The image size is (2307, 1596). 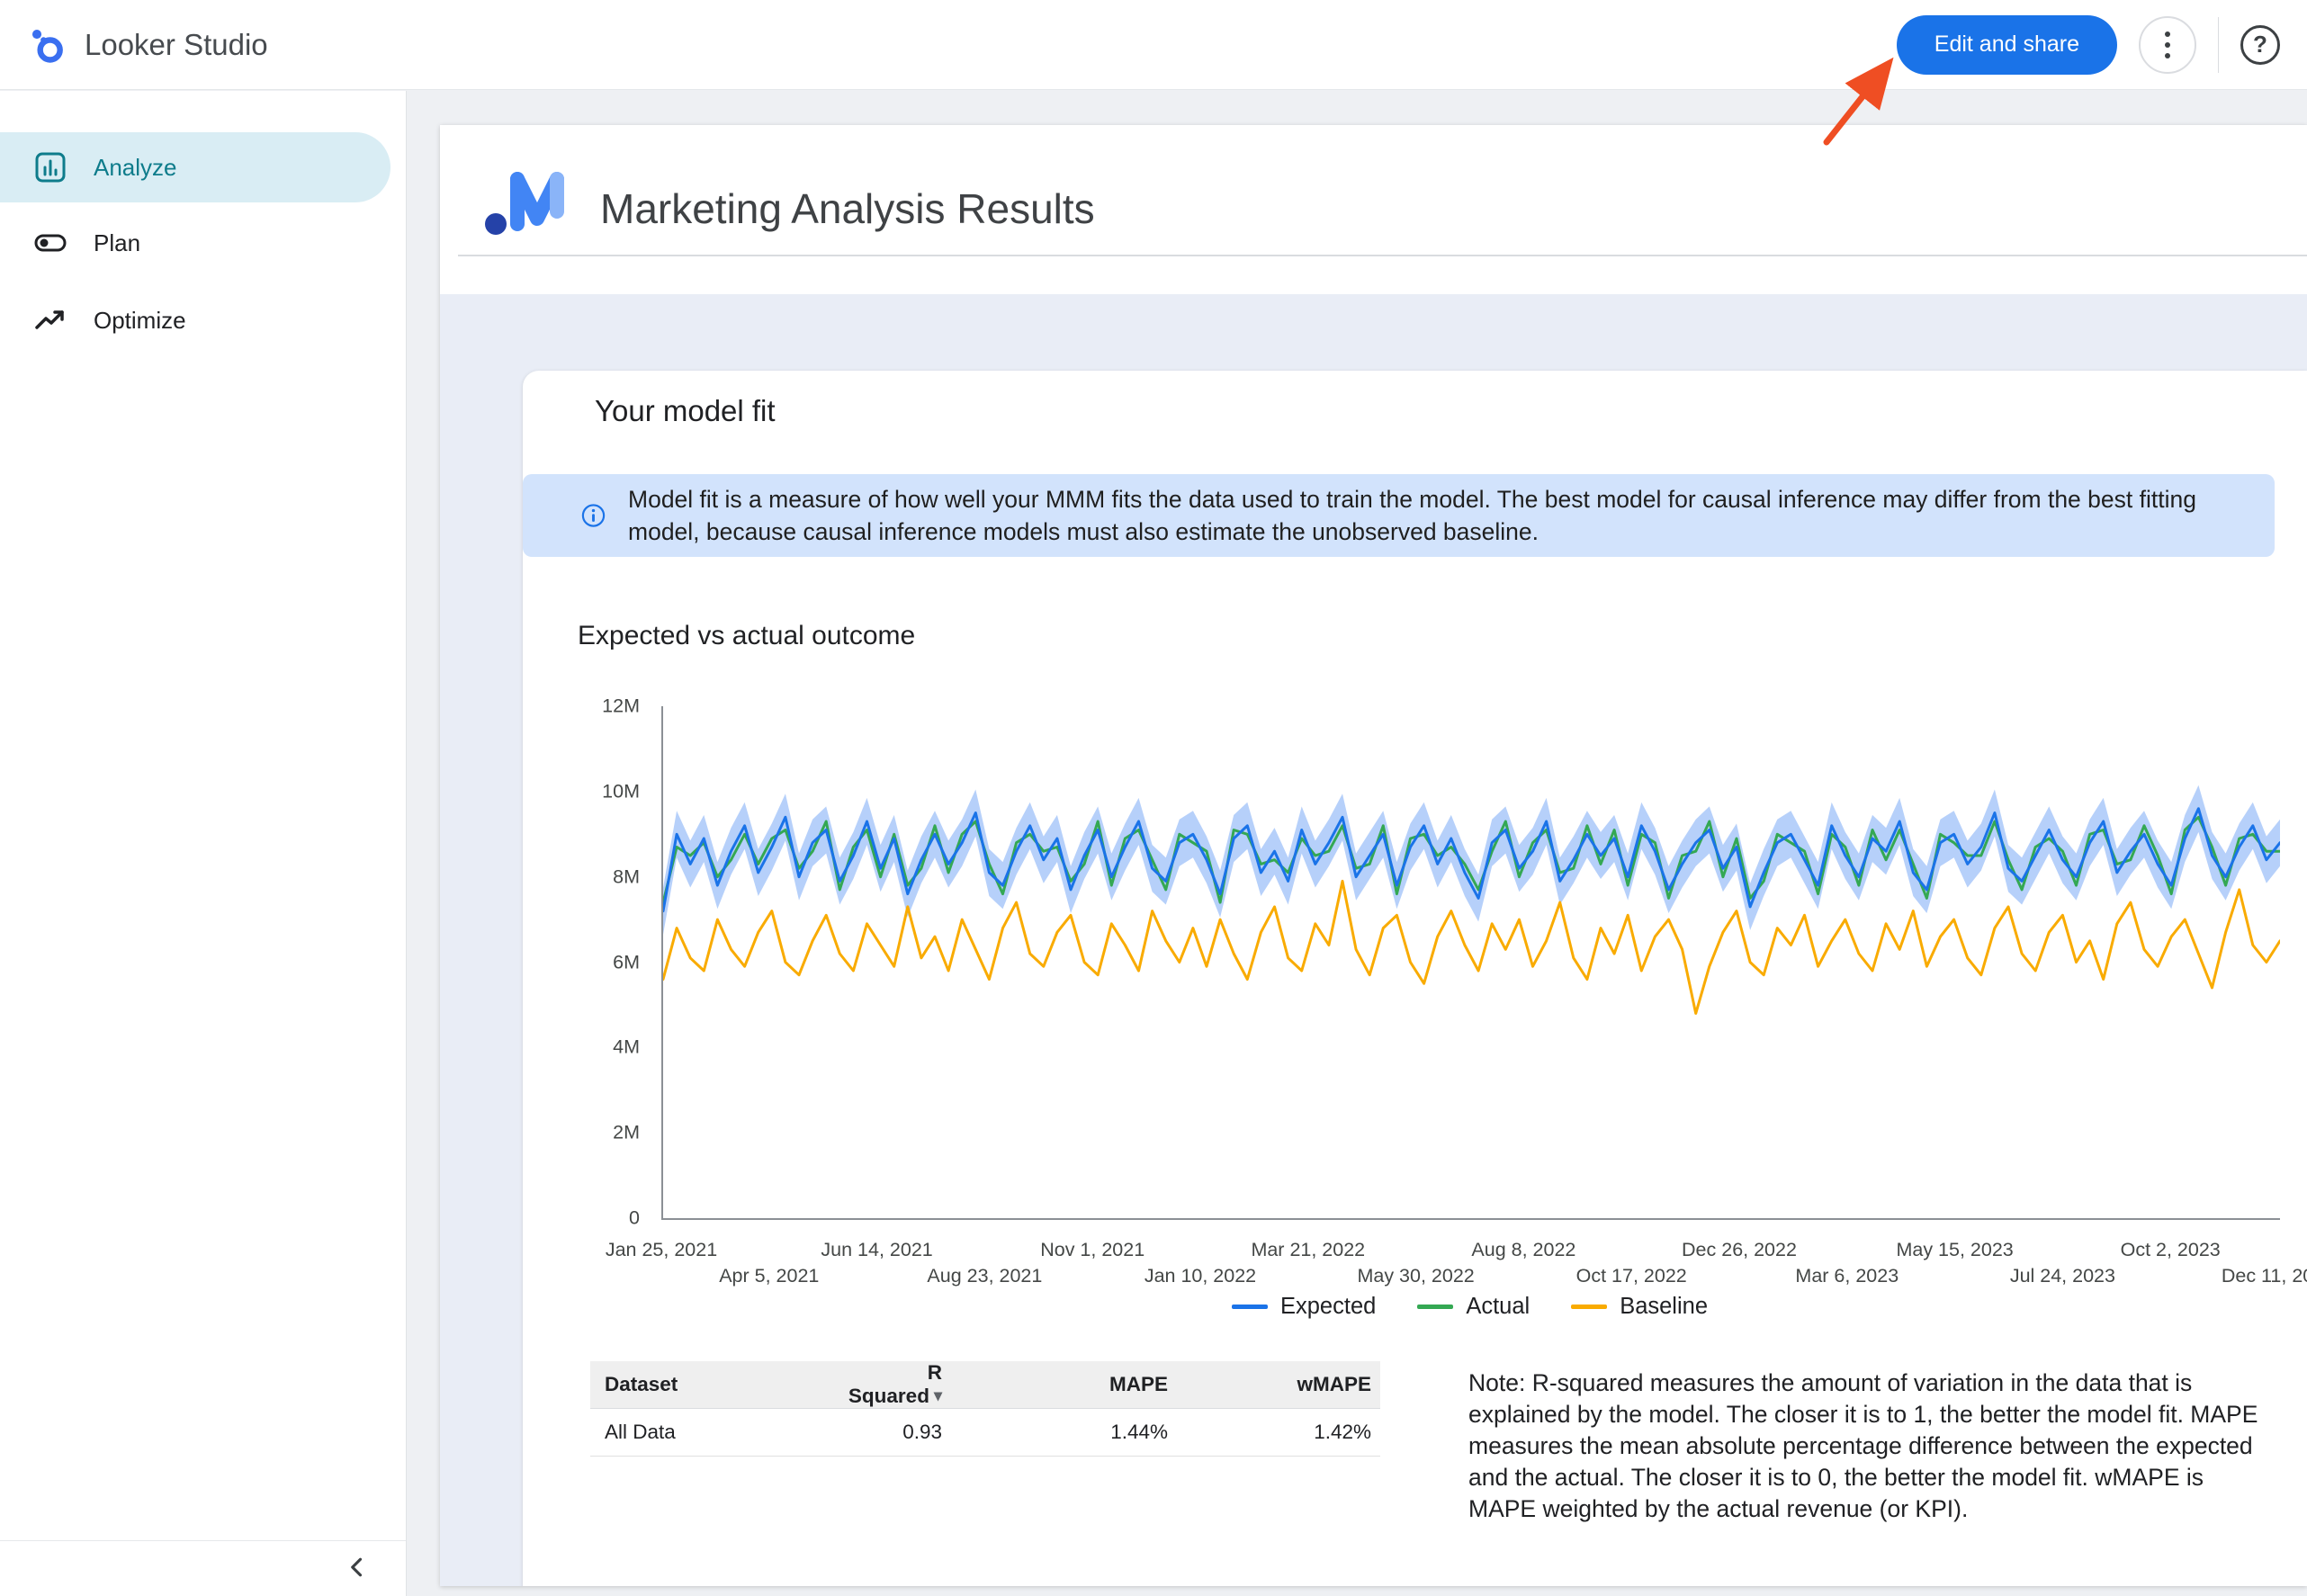 What do you see at coordinates (1740, 1249) in the screenshot?
I see `x-tick-label: Dec 26, 2022` at bounding box center [1740, 1249].